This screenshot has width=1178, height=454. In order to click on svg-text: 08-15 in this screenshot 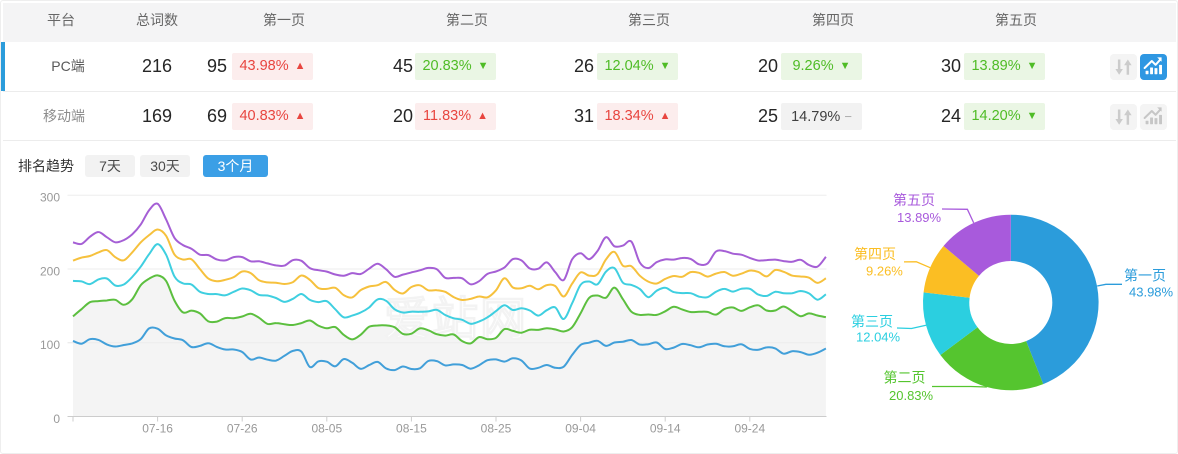, I will do `click(411, 429)`.